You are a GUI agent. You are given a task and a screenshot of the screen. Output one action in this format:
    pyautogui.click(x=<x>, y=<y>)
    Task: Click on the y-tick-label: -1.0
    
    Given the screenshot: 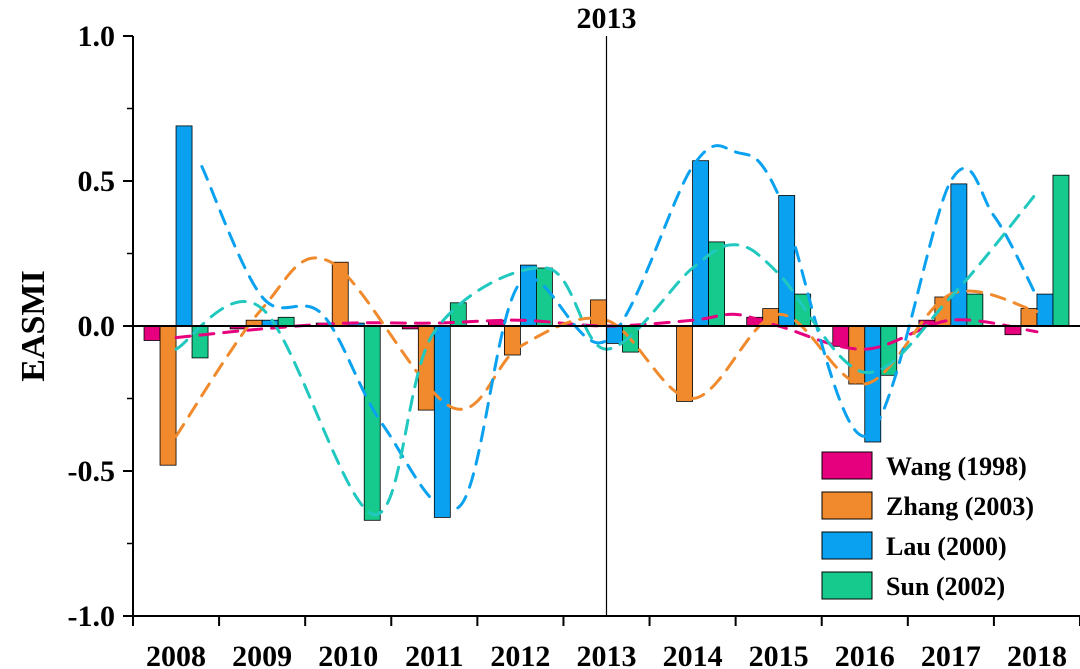 What is the action you would take?
    pyautogui.click(x=92, y=616)
    